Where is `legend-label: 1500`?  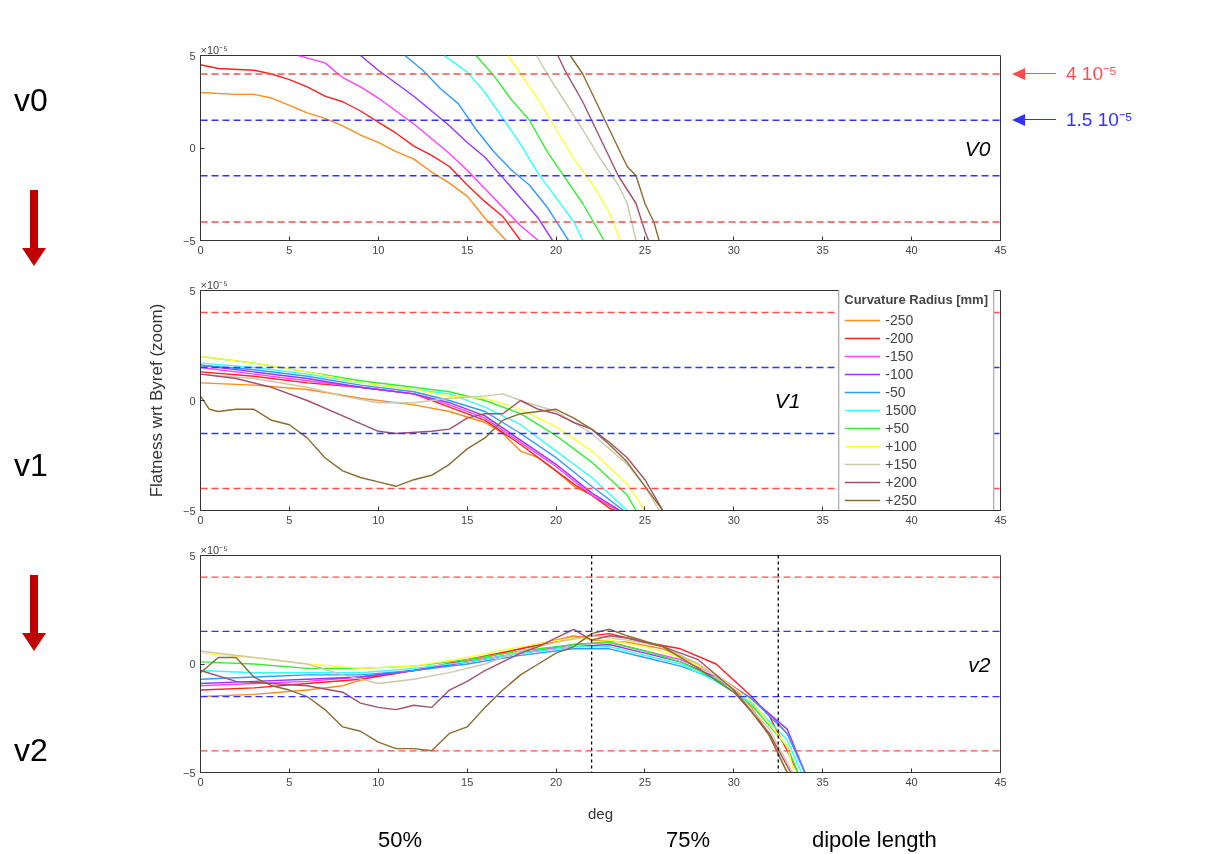 legend-label: 1500 is located at coordinates (901, 410).